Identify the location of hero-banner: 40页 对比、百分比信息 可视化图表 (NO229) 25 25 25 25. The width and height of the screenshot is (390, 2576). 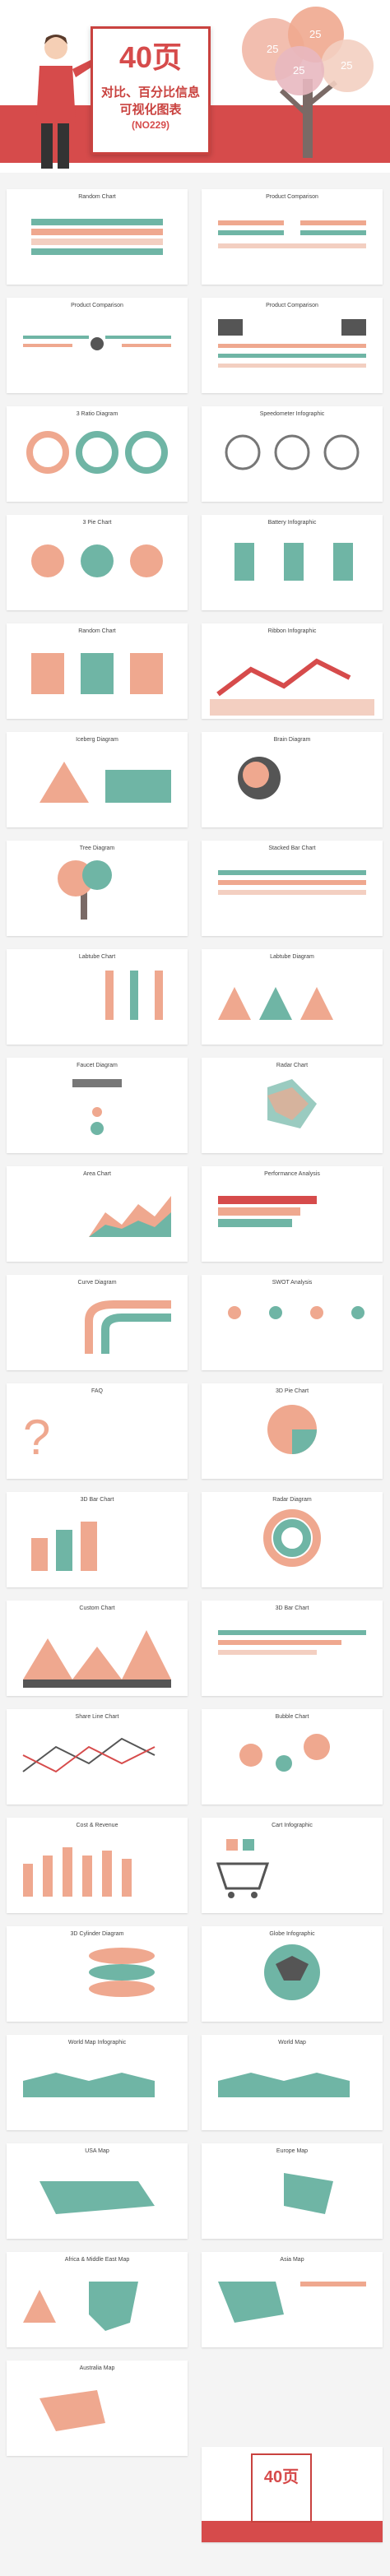
(195, 87).